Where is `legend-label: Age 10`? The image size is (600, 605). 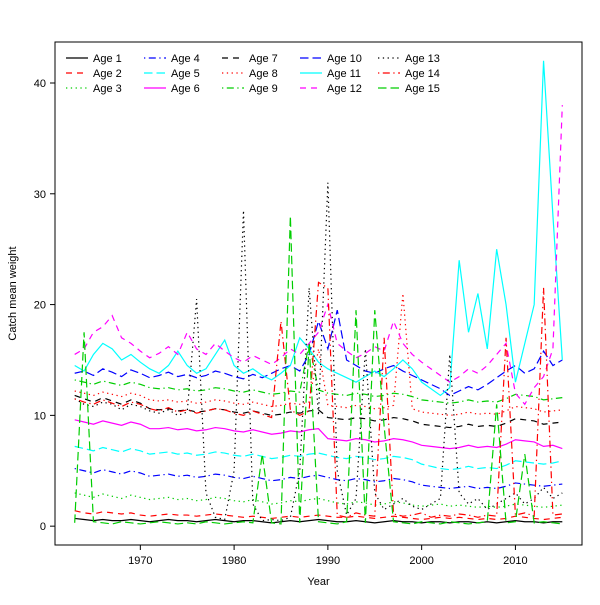 legend-label: Age 10 is located at coordinates (344, 59).